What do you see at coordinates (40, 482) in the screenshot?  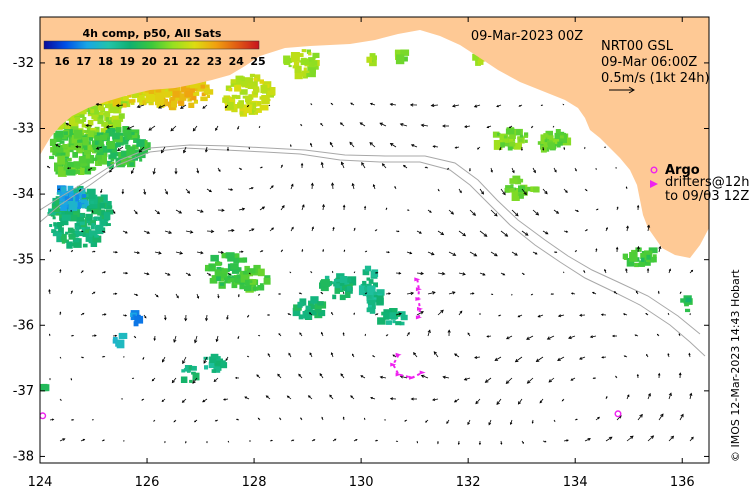 I see `lon-tick-label: 124` at bounding box center [40, 482].